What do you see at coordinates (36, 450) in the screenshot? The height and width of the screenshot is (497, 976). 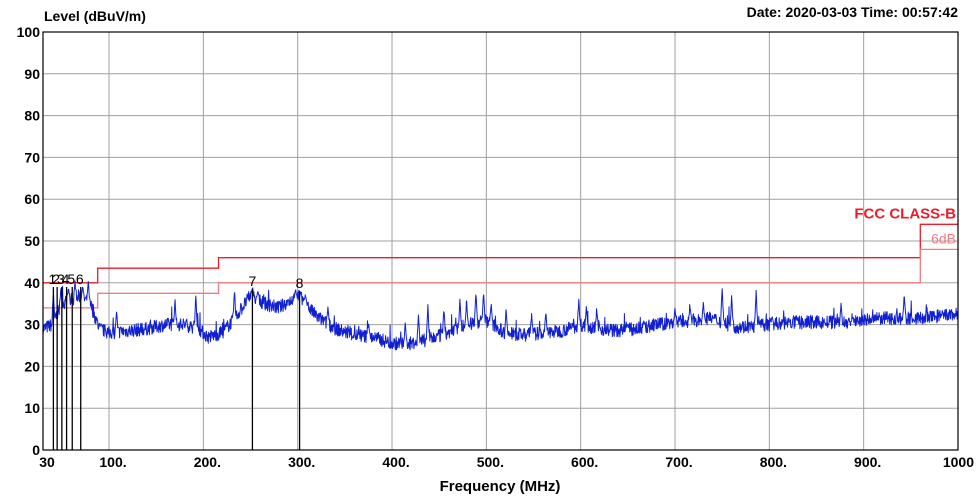 I see `y-tick-label: 0` at bounding box center [36, 450].